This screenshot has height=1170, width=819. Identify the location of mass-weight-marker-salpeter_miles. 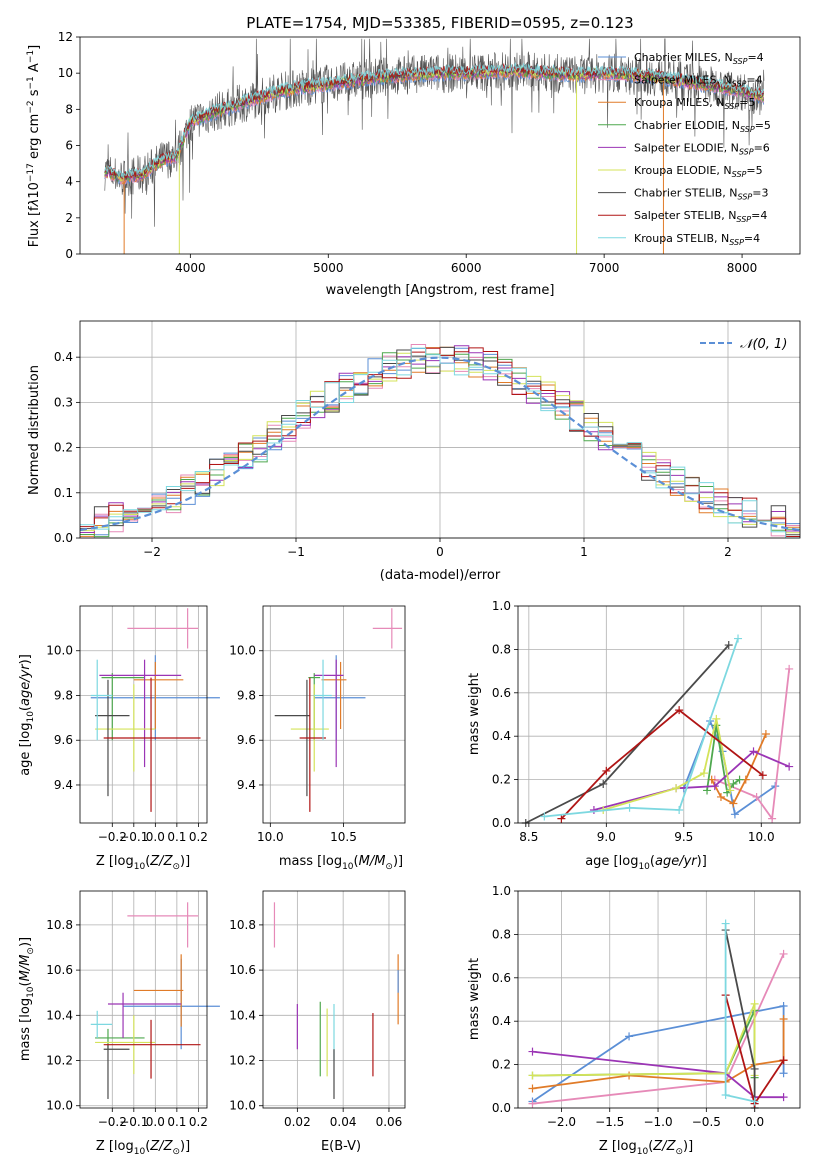
(756, 796).